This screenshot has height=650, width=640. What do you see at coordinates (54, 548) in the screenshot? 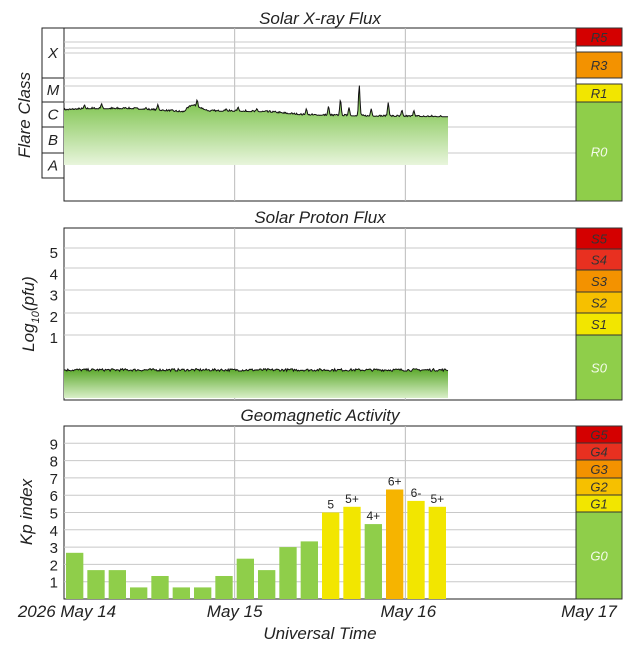
I see `kp-ytick: 3` at bounding box center [54, 548].